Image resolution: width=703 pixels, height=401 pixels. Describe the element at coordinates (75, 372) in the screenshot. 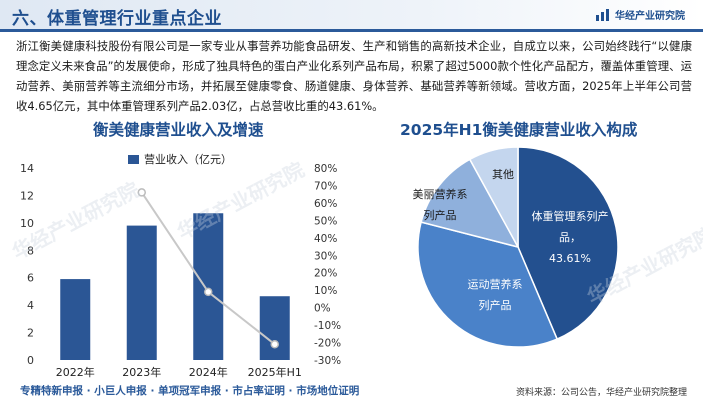

I see `x-tick-label: 2022年` at that location.